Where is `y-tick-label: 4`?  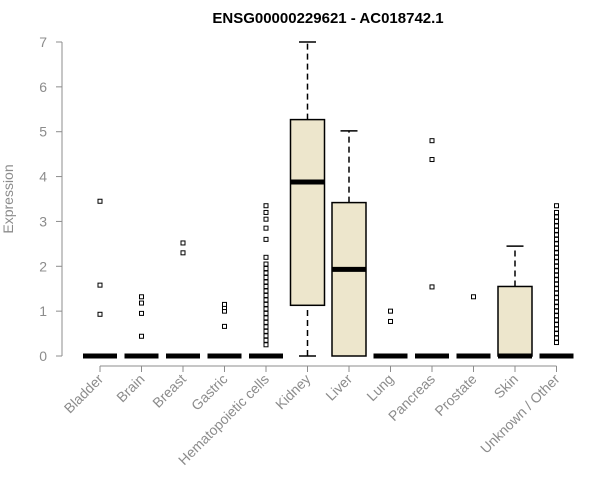 y-tick-label: 4 is located at coordinates (43, 177).